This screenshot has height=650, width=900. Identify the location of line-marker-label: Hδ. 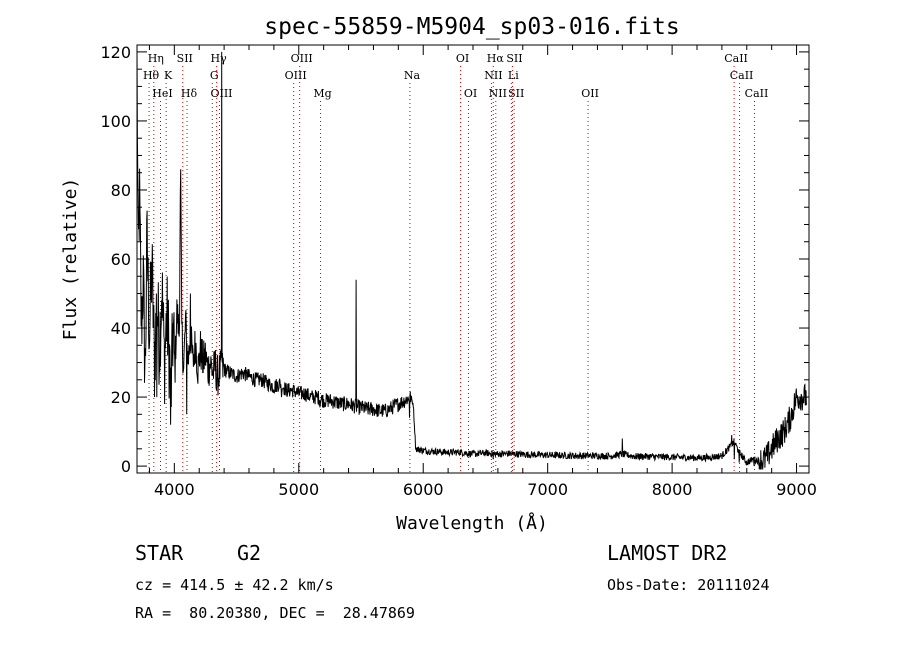
(189, 93).